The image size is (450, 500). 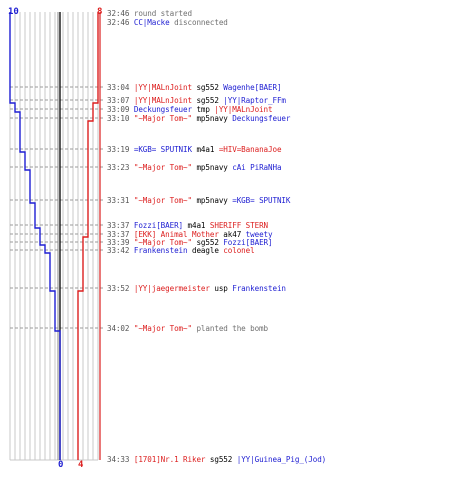 I want to click on event-time: 33:31, so click(x=120, y=200).